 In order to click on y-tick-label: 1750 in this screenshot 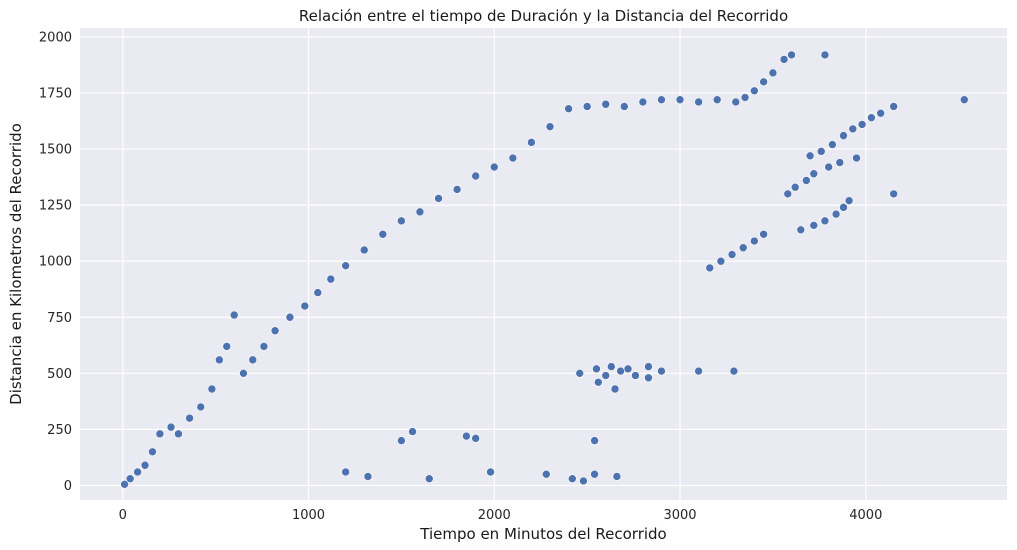, I will do `click(55, 94)`.